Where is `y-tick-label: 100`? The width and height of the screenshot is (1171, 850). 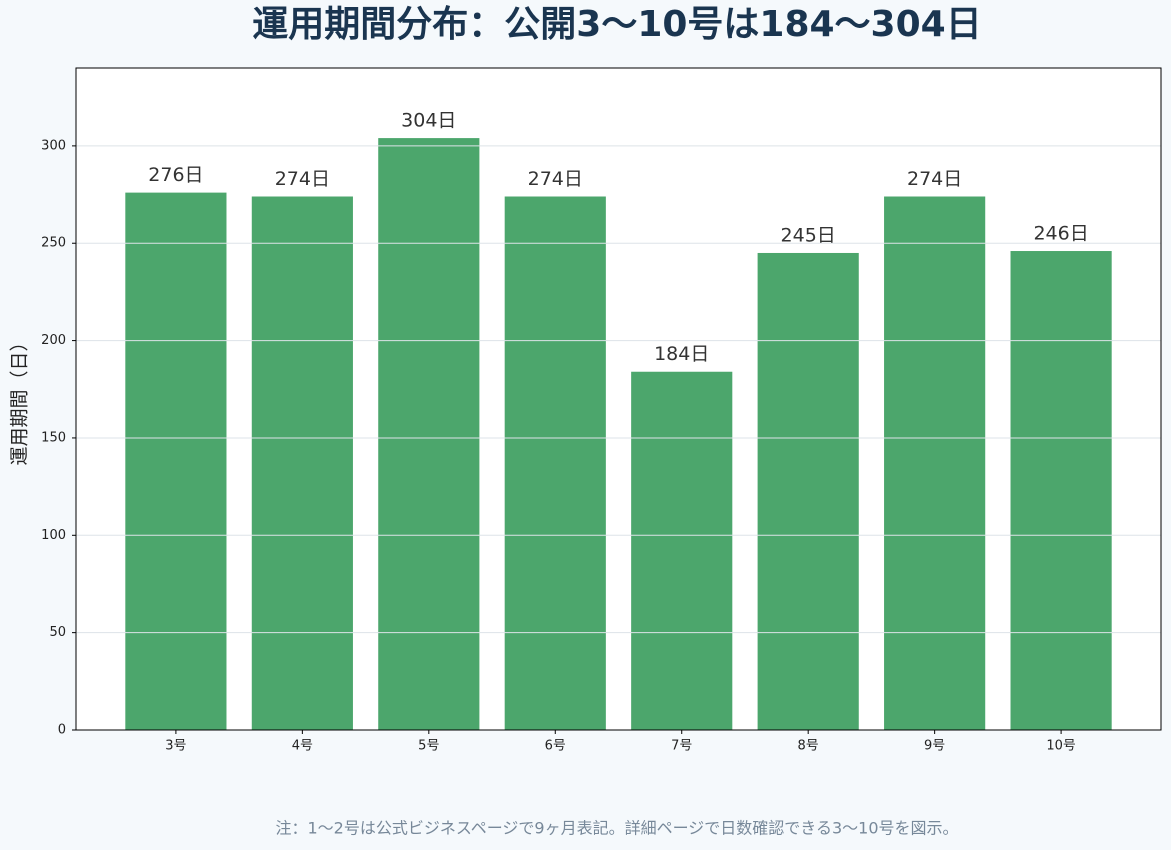
y-tick-label: 100 is located at coordinates (53, 535).